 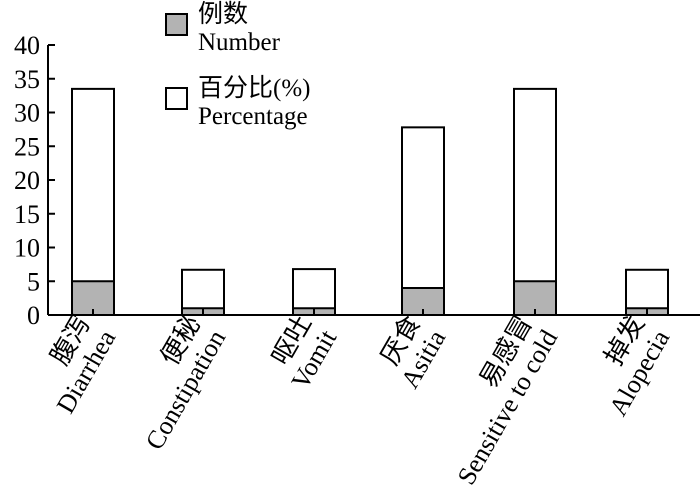 What do you see at coordinates (223, 14) in the screenshot?
I see `legend-label-zh: 例数` at bounding box center [223, 14].